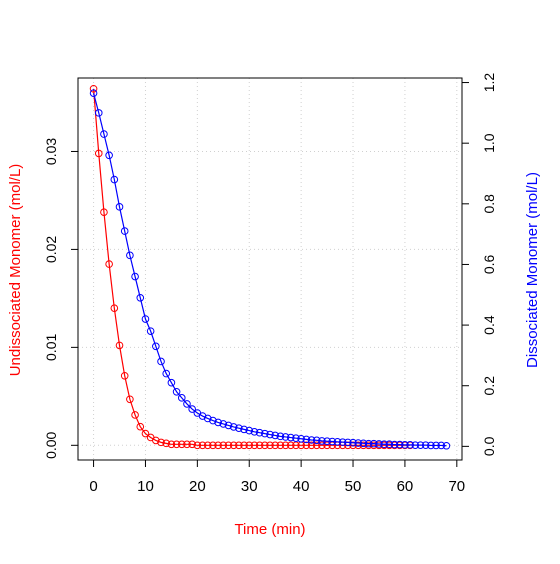 The image size is (560, 564). What do you see at coordinates (269, 529) in the screenshot?
I see `x-axis-label: Time (min)` at bounding box center [269, 529].